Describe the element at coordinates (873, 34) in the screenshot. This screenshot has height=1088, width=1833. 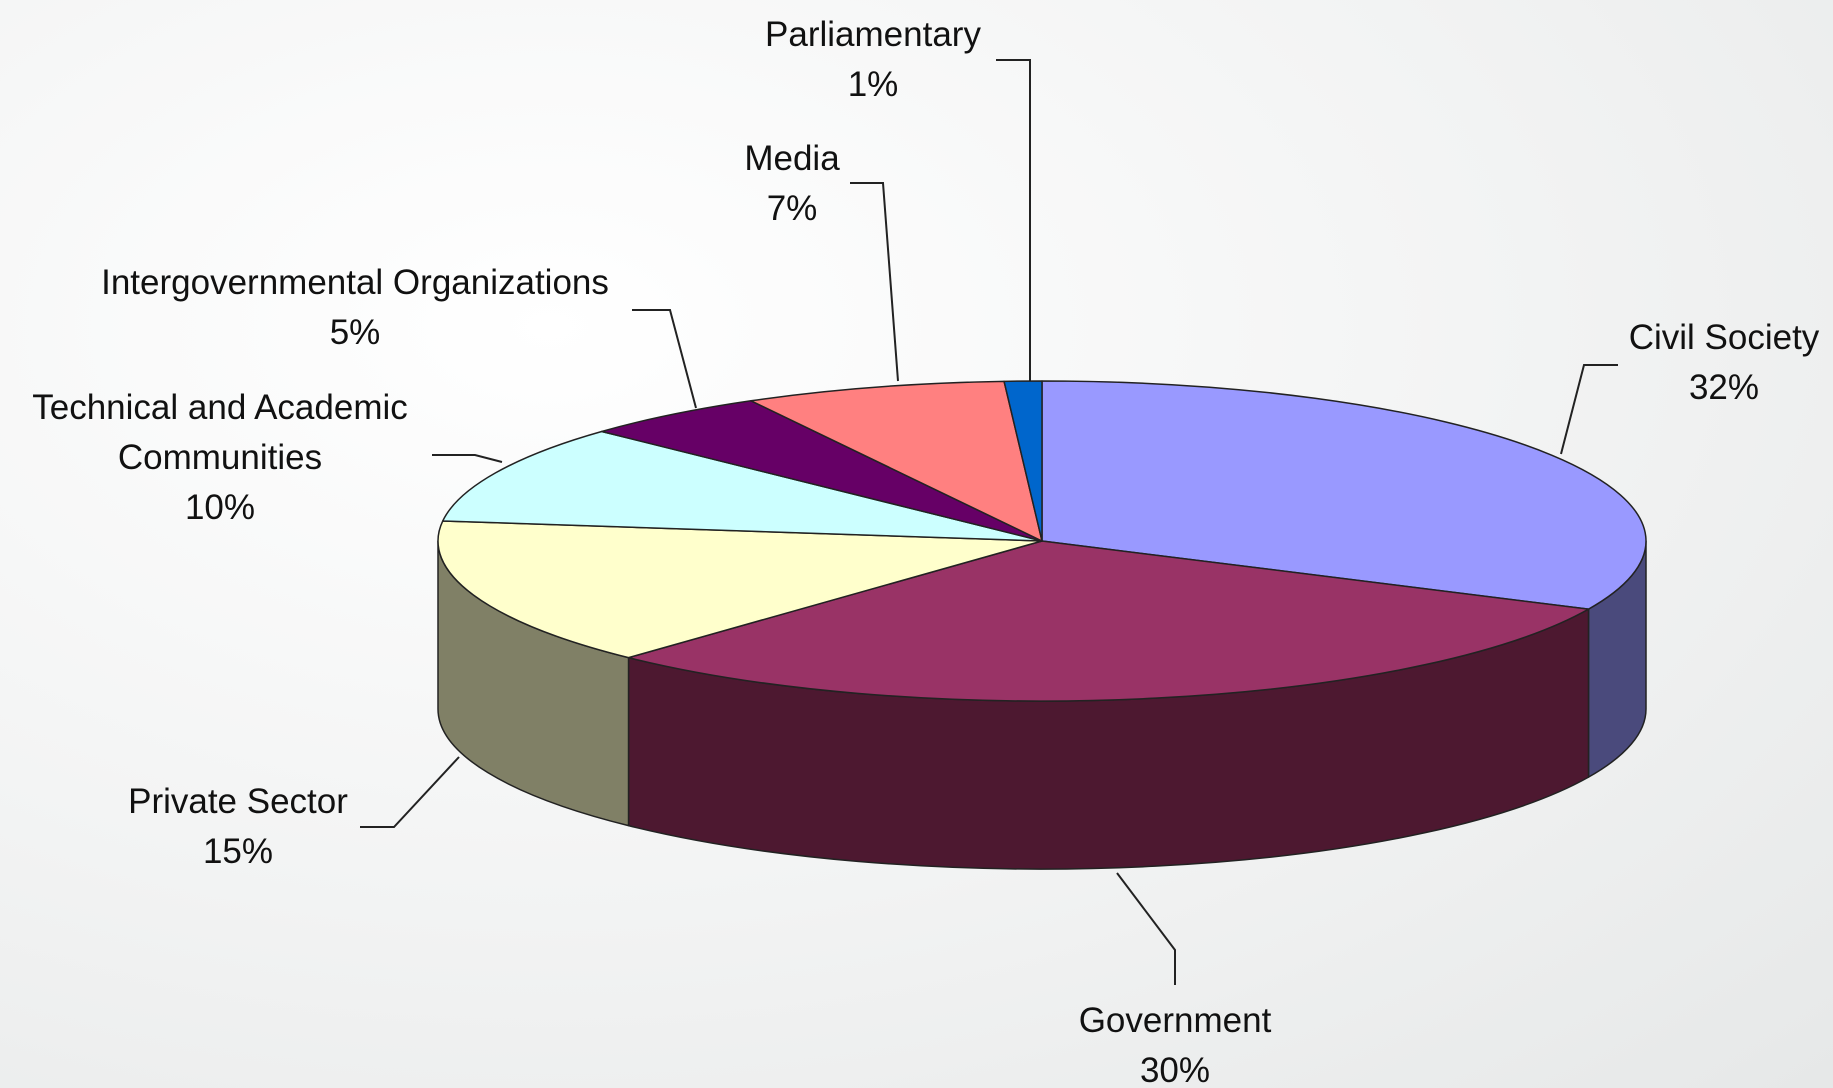
I see `slice-name: Parliamentary` at that location.